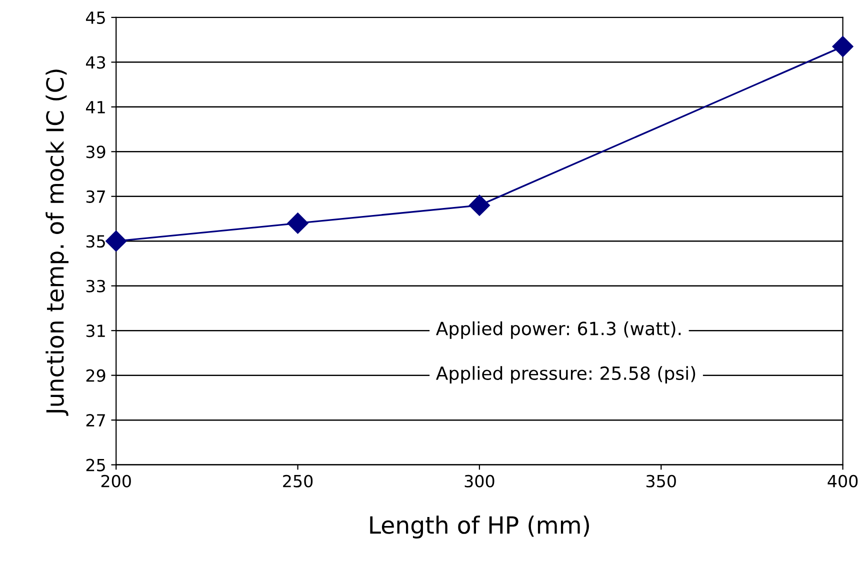 This screenshot has width=860, height=581. I want to click on y-tick-label: 43, so click(96, 62).